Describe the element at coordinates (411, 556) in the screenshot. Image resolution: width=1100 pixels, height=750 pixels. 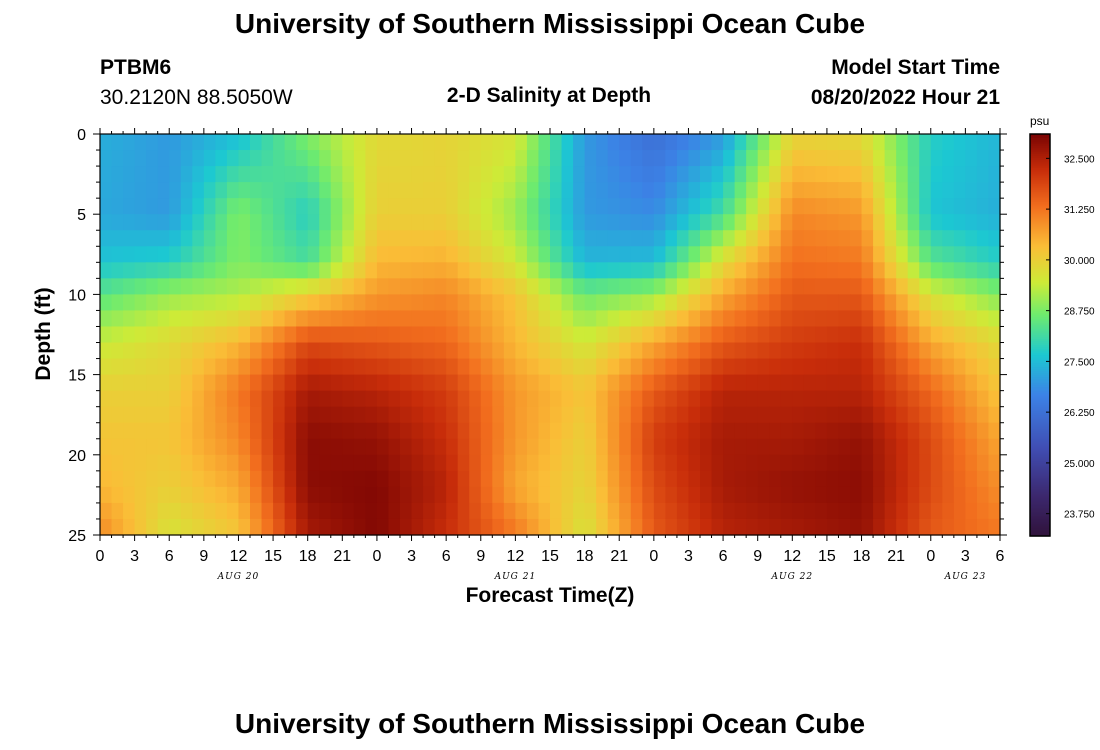
I see `x-tick-label: 3` at that location.